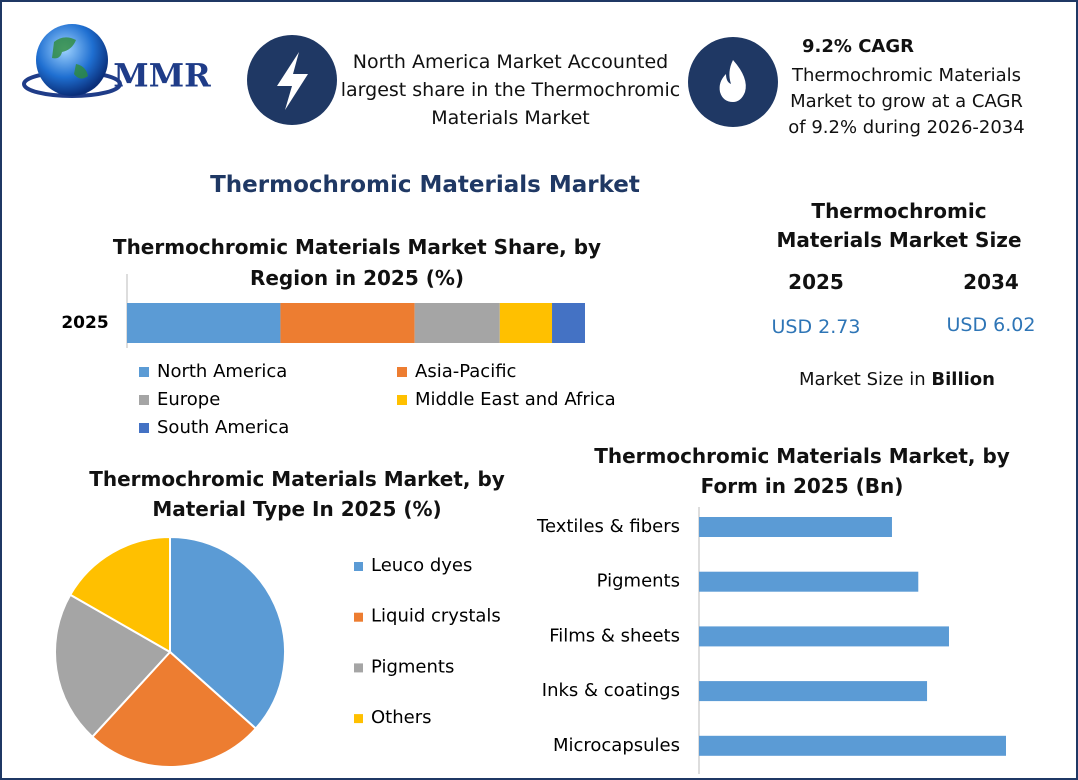  I want to click on category-label: 2025, so click(84, 323).